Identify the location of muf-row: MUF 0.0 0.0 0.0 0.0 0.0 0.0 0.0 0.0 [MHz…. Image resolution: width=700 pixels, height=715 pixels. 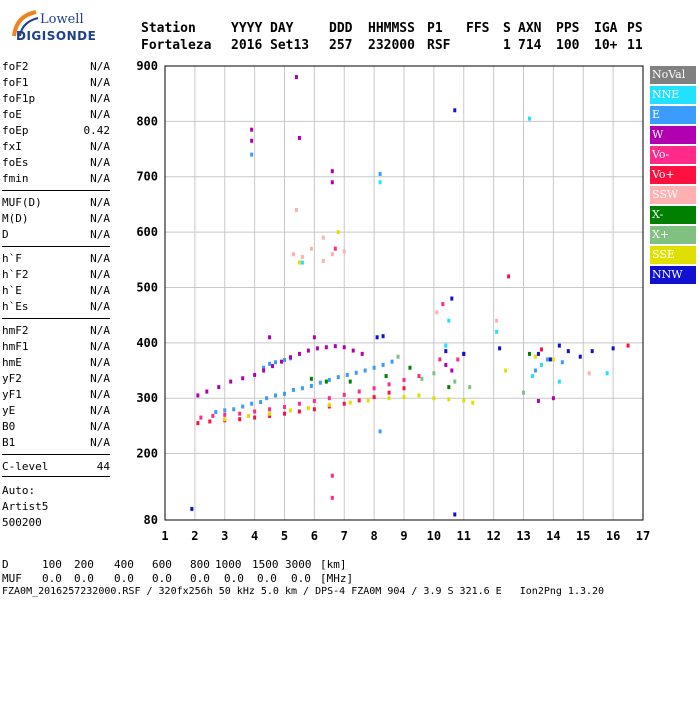
(177, 643).